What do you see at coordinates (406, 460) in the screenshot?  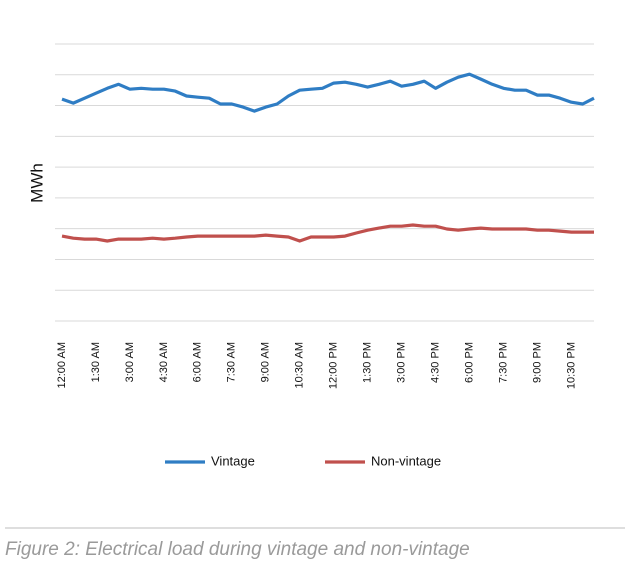 I see `legend-label: Non-vintage` at bounding box center [406, 460].